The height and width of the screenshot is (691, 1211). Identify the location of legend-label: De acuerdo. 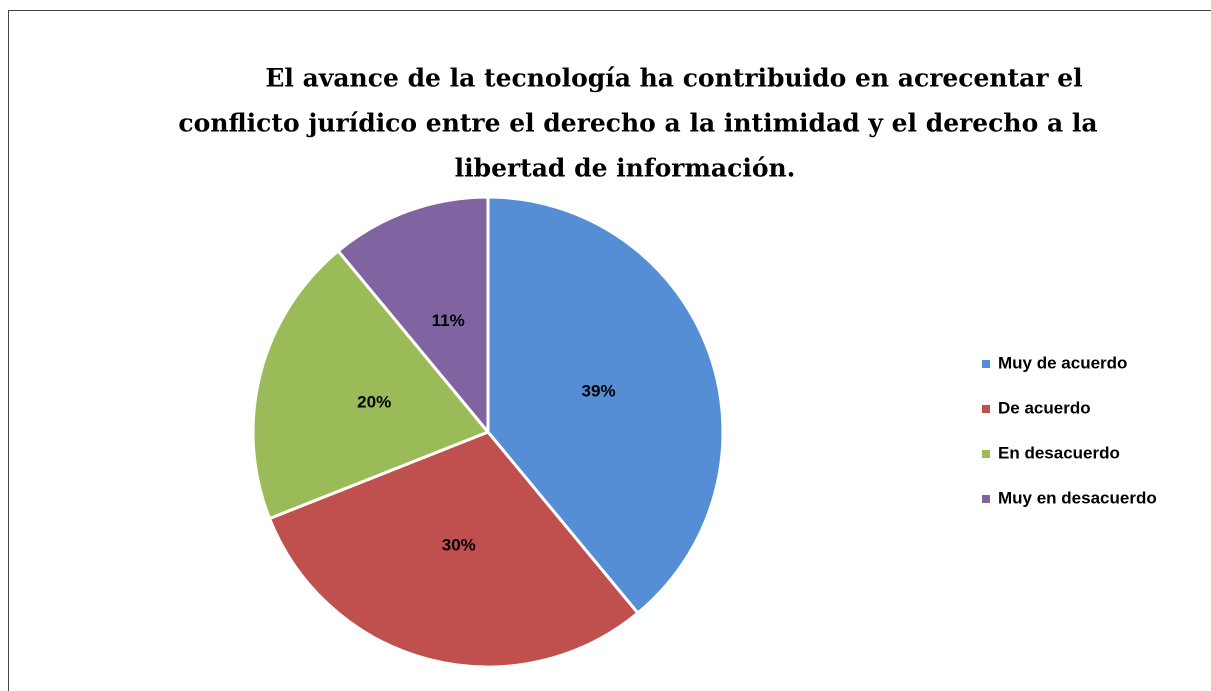
(1044, 407).